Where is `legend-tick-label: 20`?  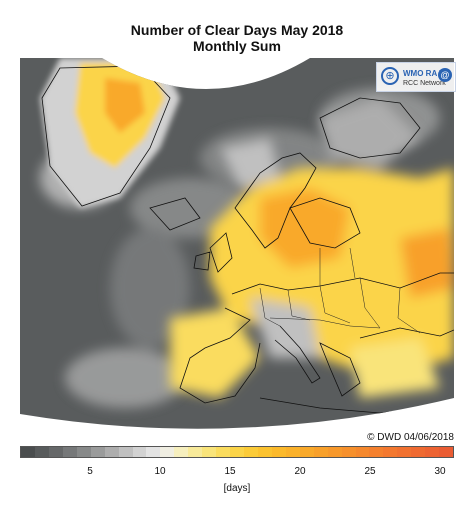 legend-tick-label: 20 is located at coordinates (300, 471).